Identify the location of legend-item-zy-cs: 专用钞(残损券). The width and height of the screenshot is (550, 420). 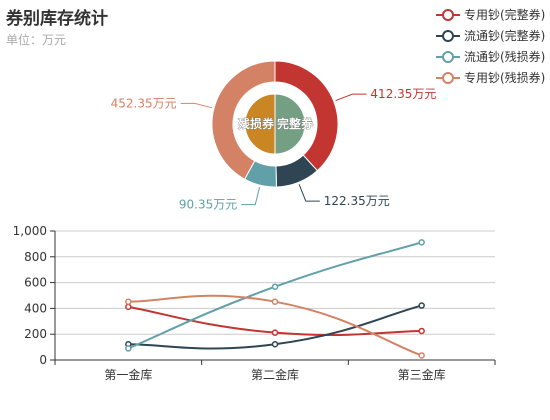
(490, 77).